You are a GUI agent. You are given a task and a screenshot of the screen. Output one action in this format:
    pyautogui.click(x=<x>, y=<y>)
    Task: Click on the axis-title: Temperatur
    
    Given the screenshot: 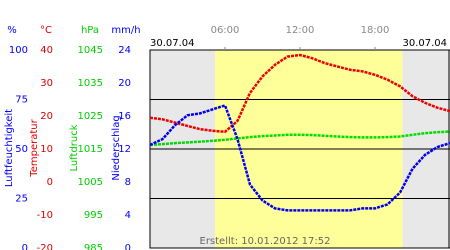 What is the action you would take?
    pyautogui.click(x=34, y=147)
    